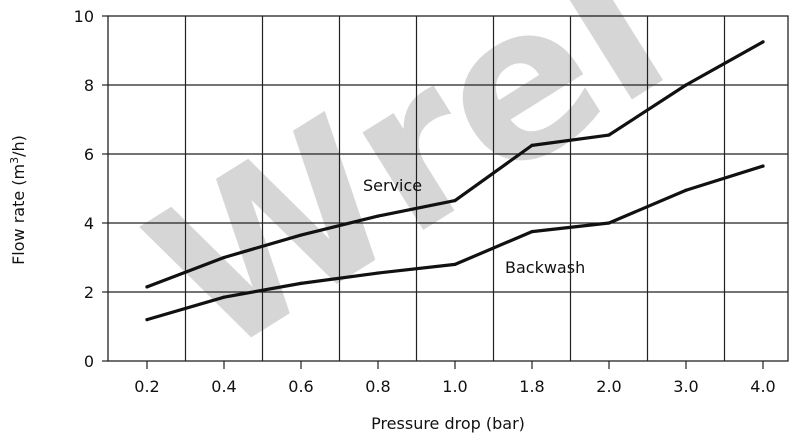  What do you see at coordinates (762, 386) in the screenshot?
I see `x-tick-label: 4.0` at bounding box center [762, 386].